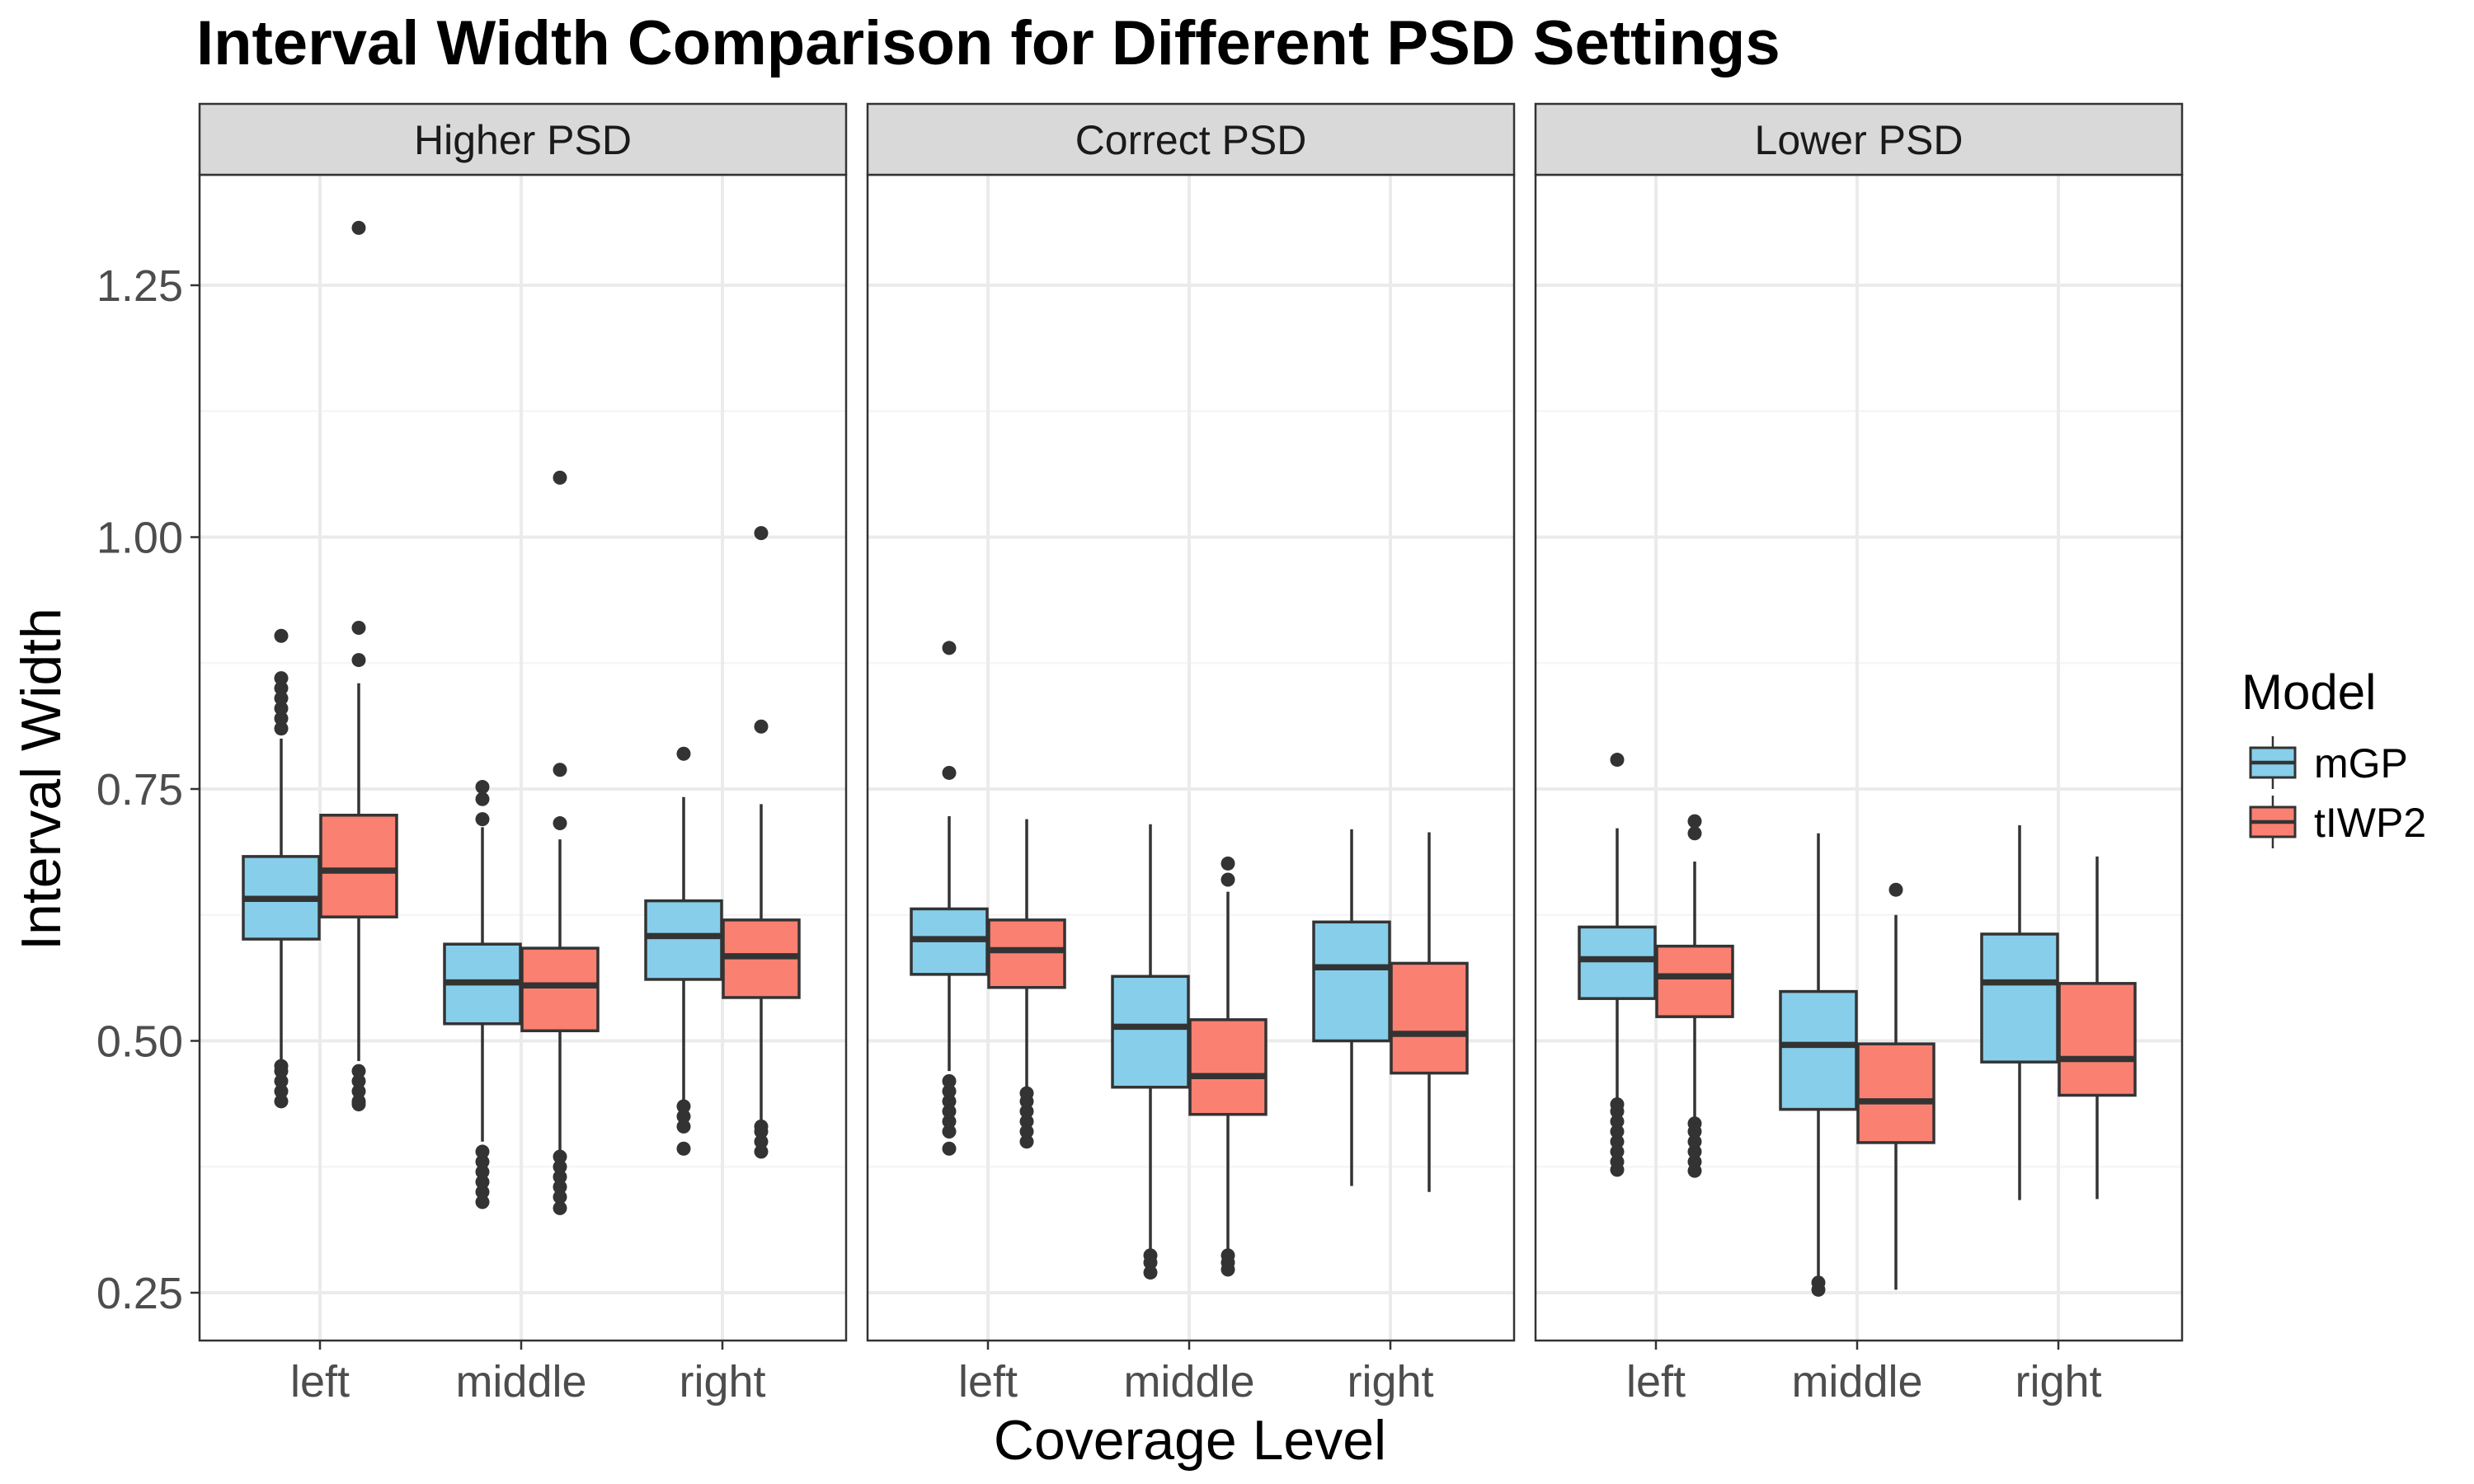  What do you see at coordinates (139, 286) in the screenshot?
I see `y-tick-label: 1.25` at bounding box center [139, 286].